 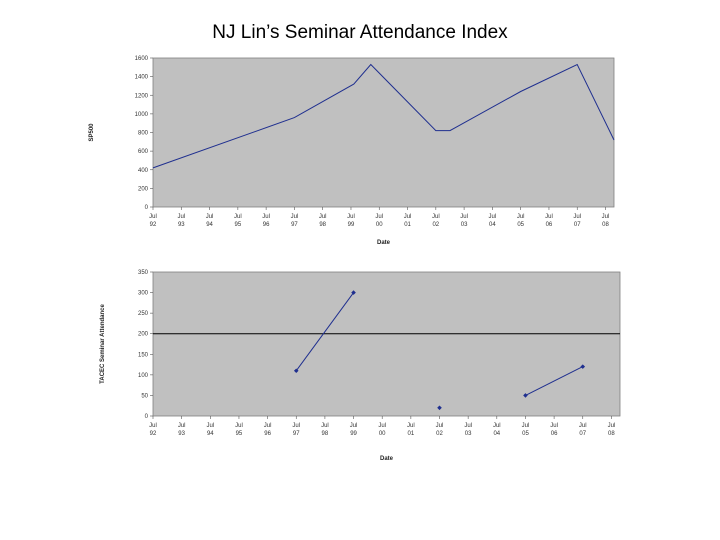 I want to click on y-tick-label: 350, so click(x=143, y=273).